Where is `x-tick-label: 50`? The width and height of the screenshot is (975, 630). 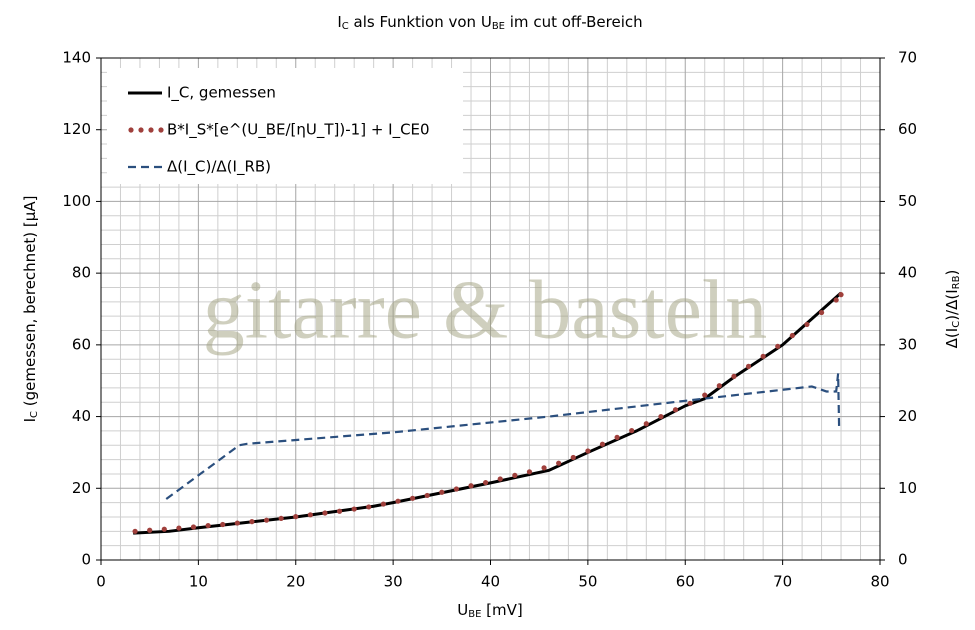
x-tick-label: 50 is located at coordinates (587, 582).